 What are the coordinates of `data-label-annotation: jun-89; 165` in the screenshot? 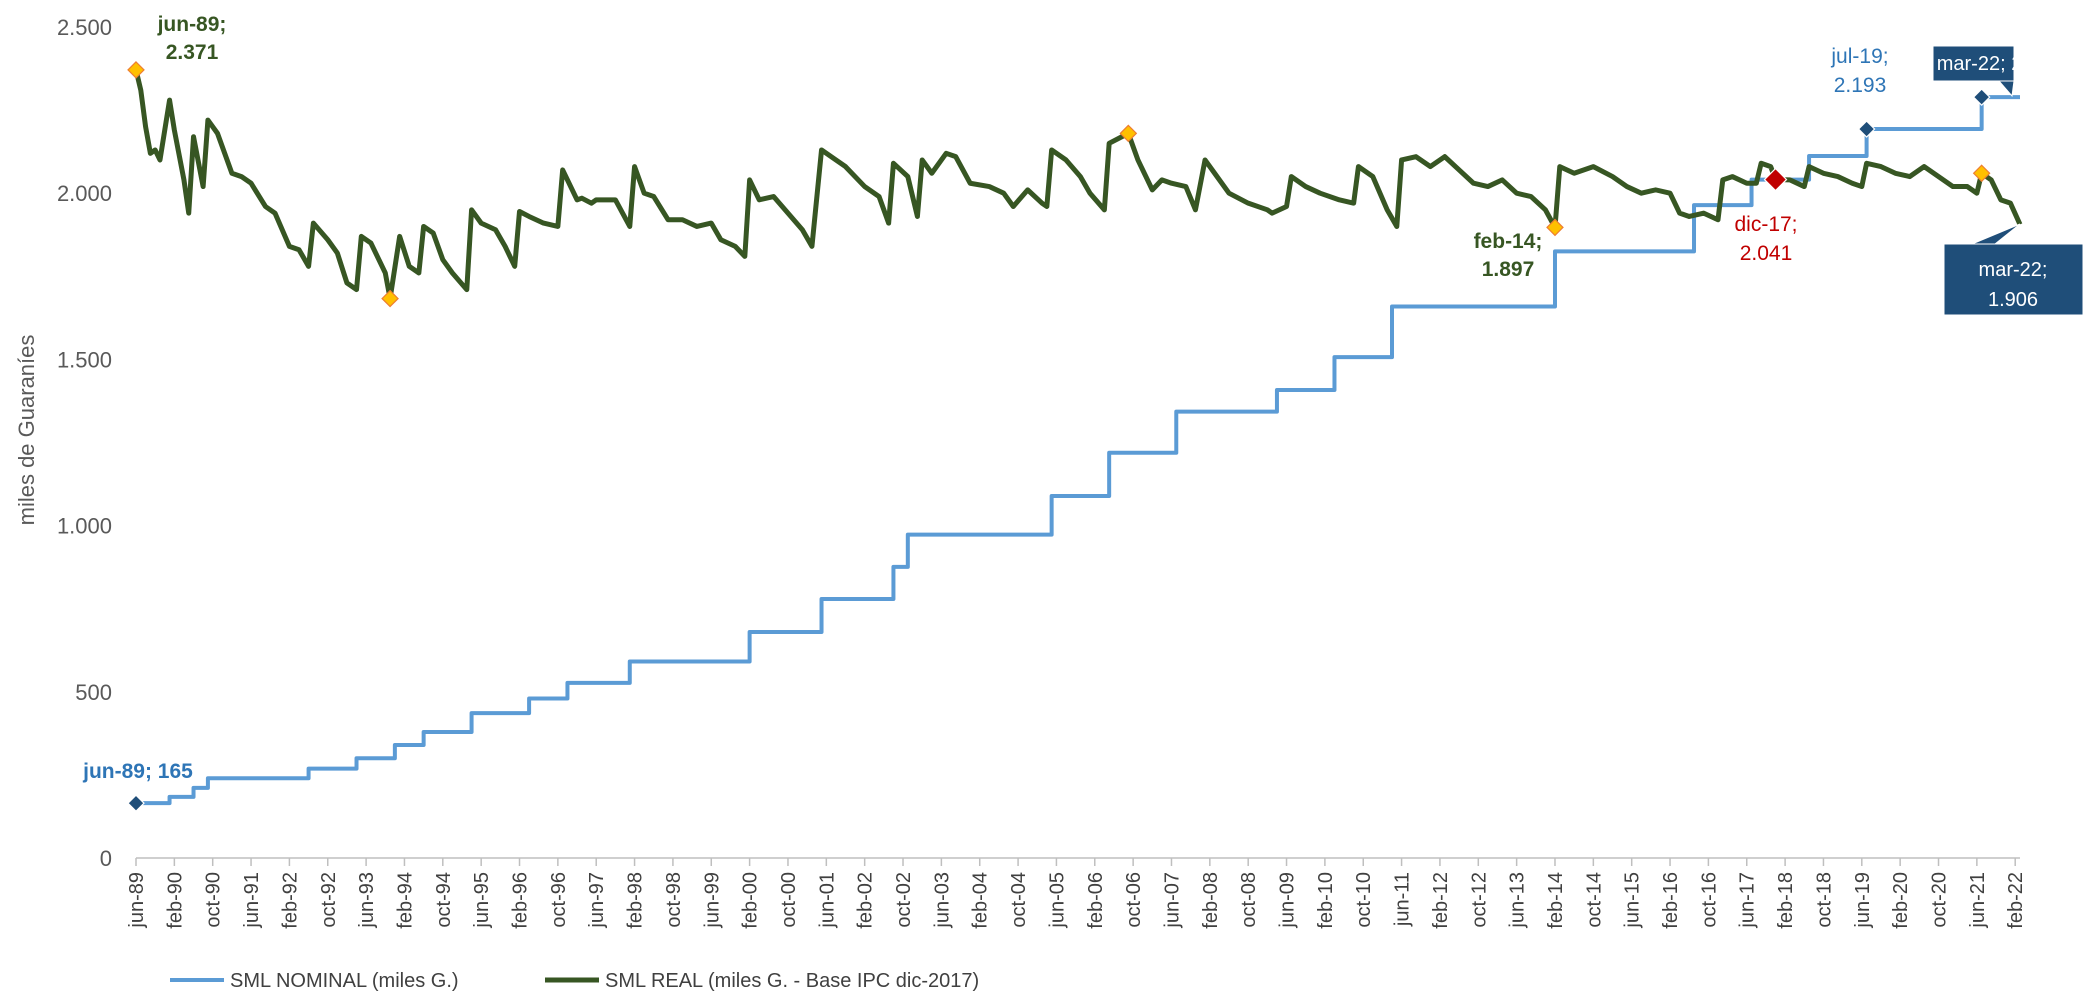 It's located at (137, 771).